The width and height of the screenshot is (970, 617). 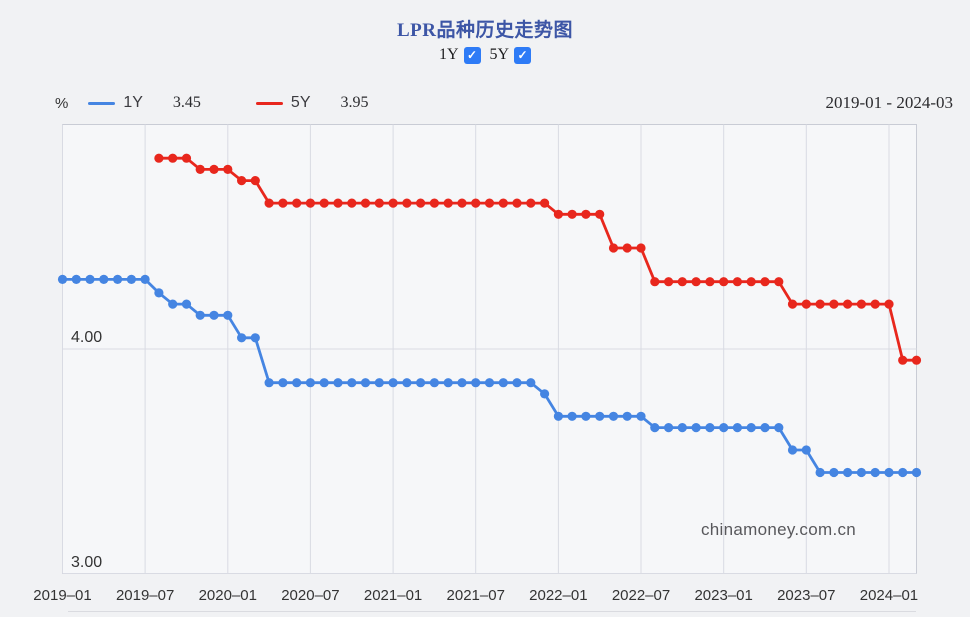 I want to click on date-range-label: 2019-01 - 2024-03, so click(x=889, y=102).